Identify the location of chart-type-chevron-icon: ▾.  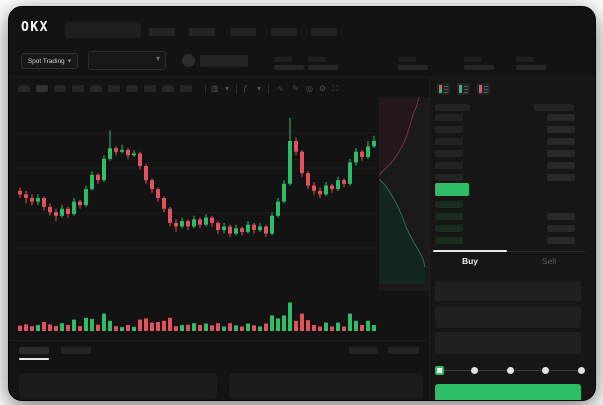
(227, 88).